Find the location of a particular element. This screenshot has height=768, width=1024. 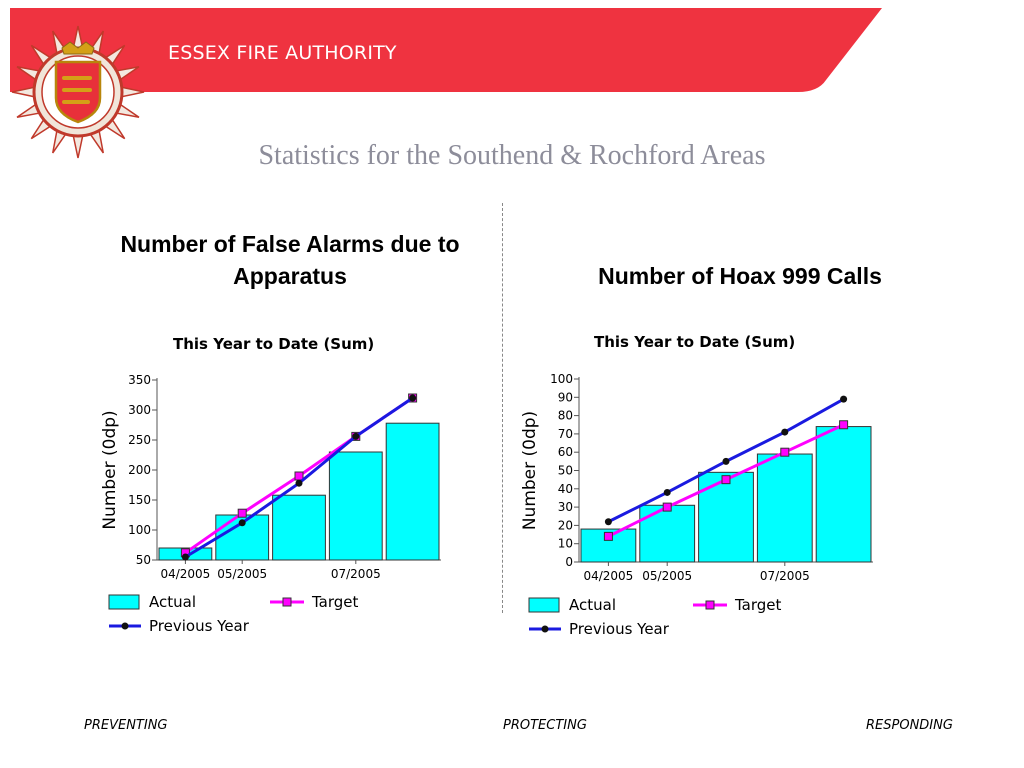

fa-y-tick-label: 350 is located at coordinates (139, 380).